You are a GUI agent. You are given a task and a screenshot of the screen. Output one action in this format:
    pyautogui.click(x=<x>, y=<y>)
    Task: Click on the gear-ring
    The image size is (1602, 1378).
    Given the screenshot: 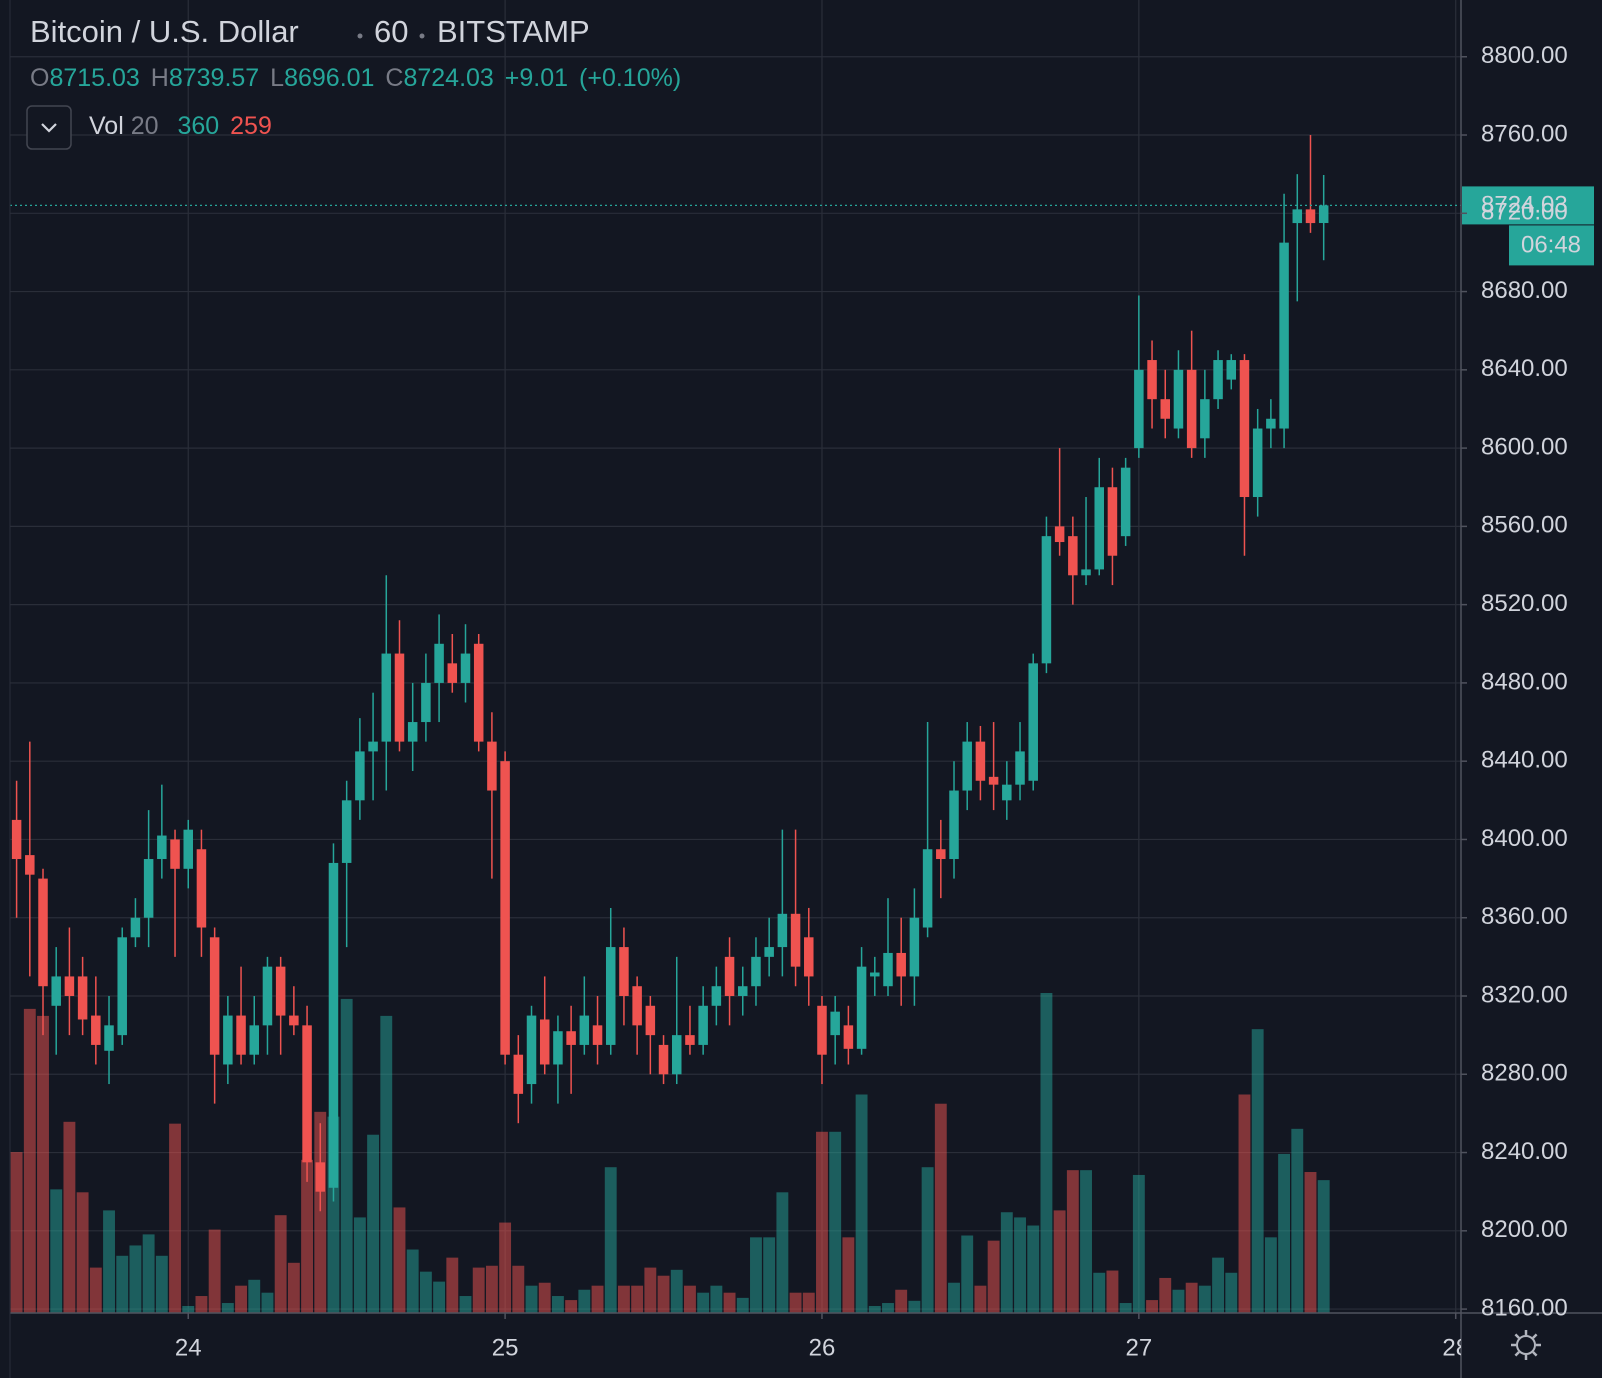 What is the action you would take?
    pyautogui.click(x=1526, y=1345)
    